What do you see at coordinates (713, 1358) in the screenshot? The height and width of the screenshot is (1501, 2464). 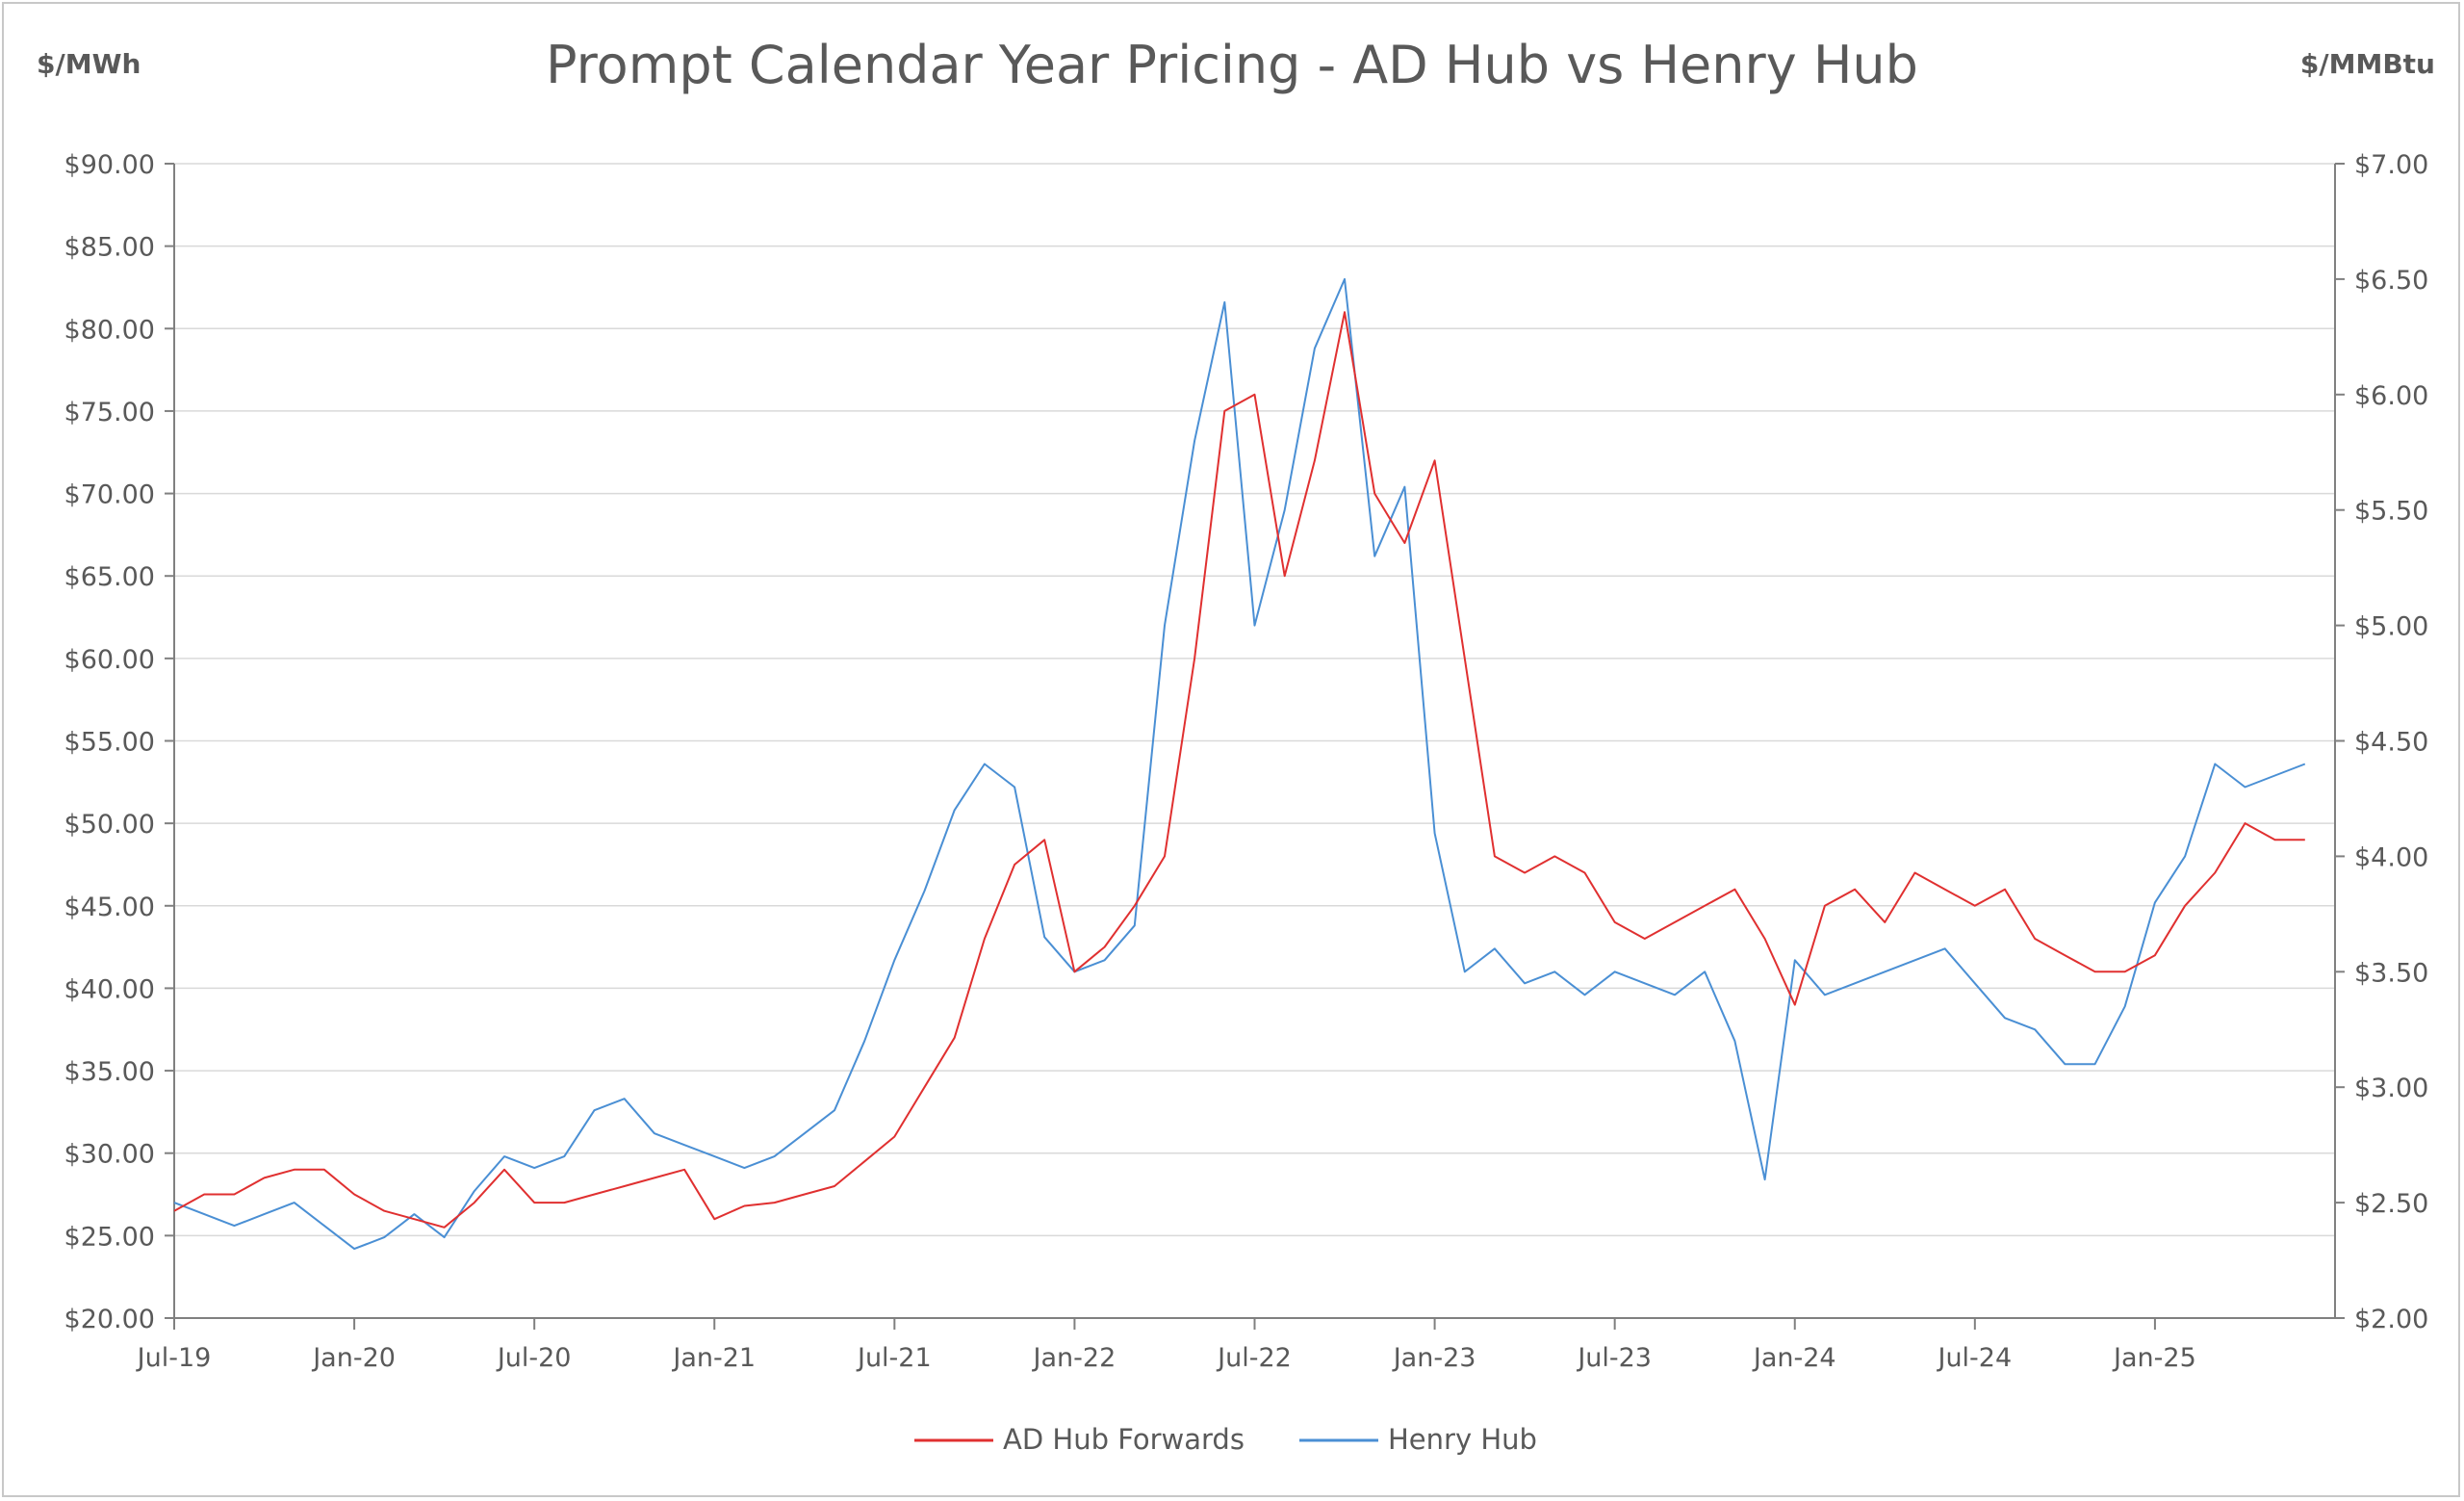 I see `x-tick-label: Jan-21` at bounding box center [713, 1358].